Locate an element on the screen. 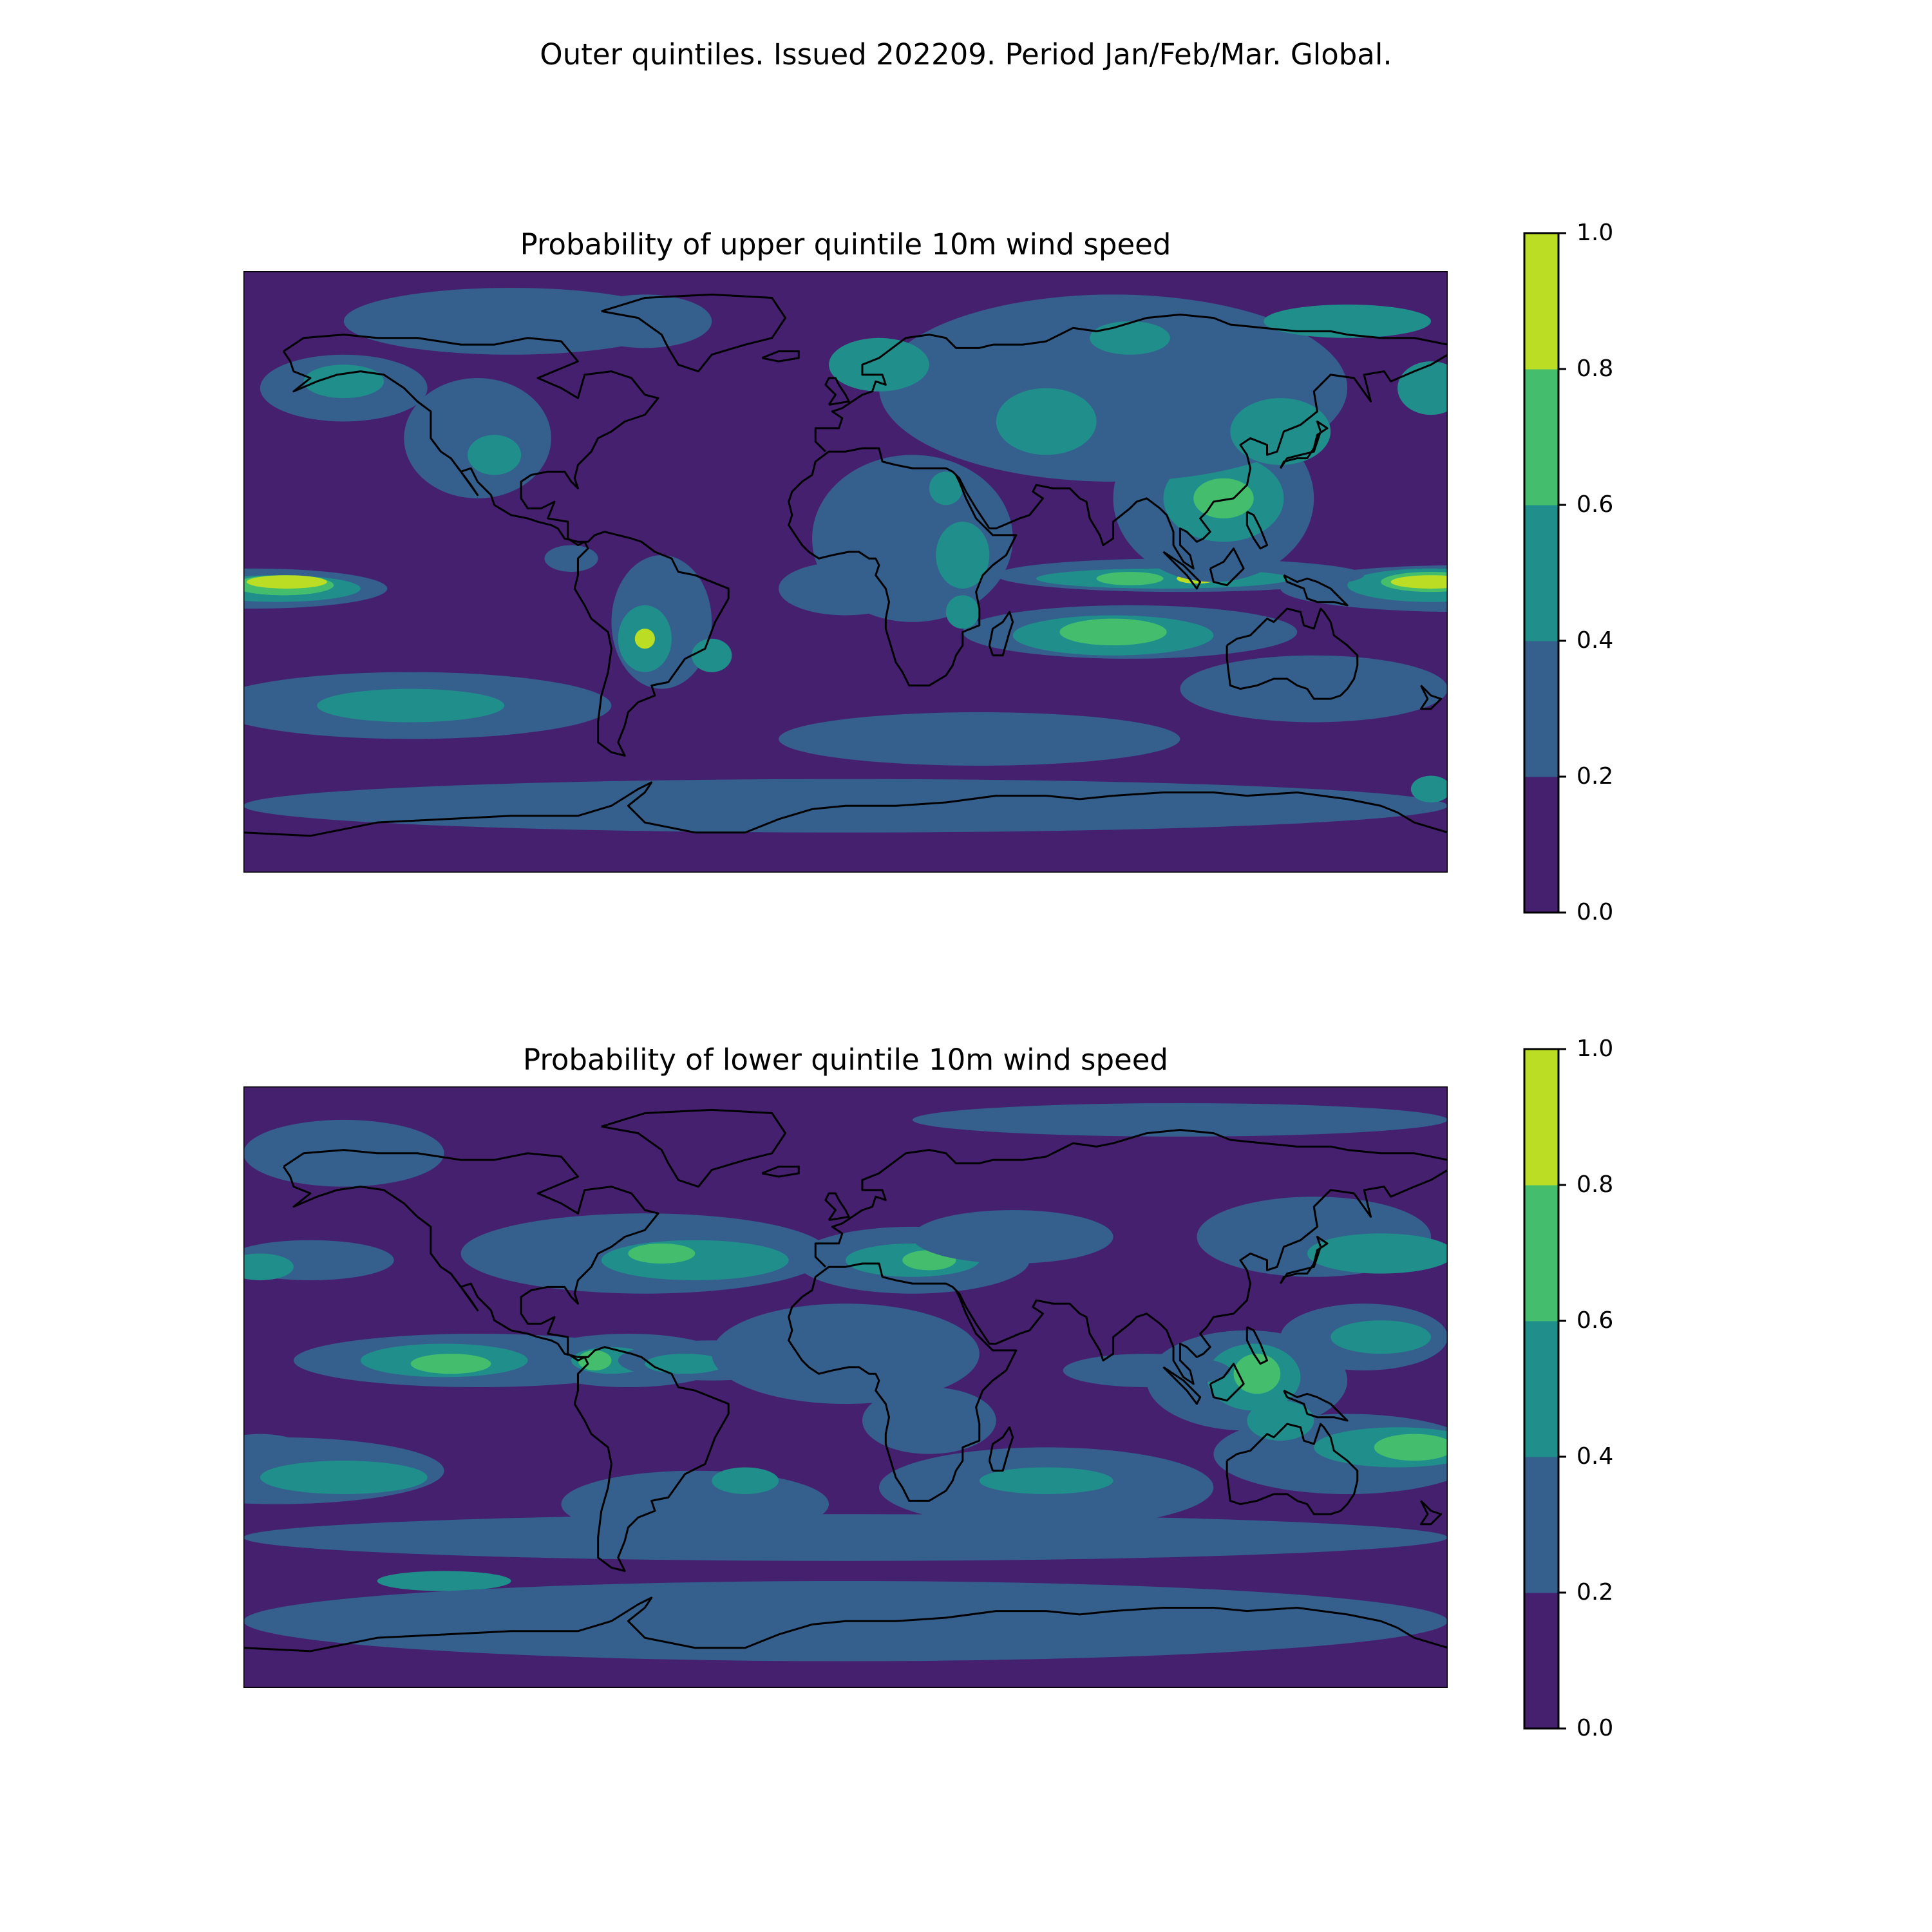  upper-colorbar-tick-label: 0.0 is located at coordinates (1595, 912).